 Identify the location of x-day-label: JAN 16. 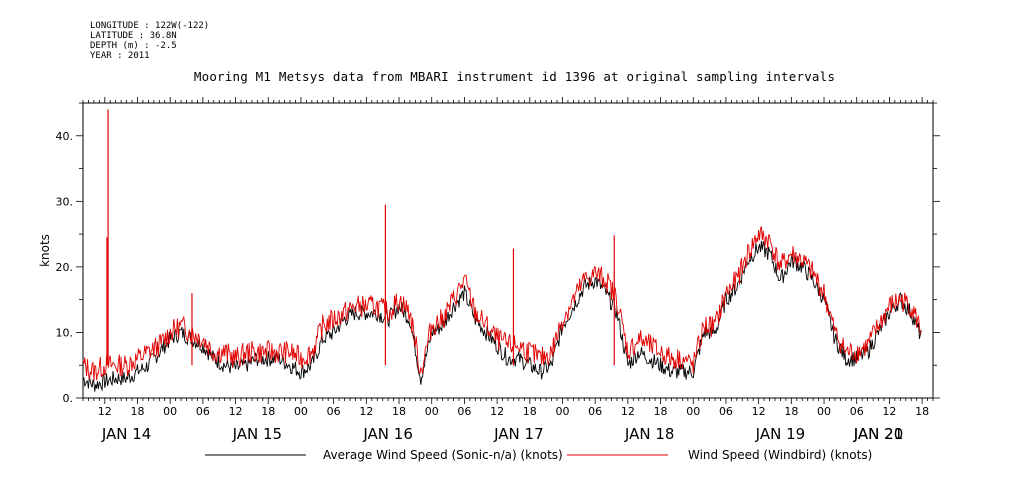
(387, 434).